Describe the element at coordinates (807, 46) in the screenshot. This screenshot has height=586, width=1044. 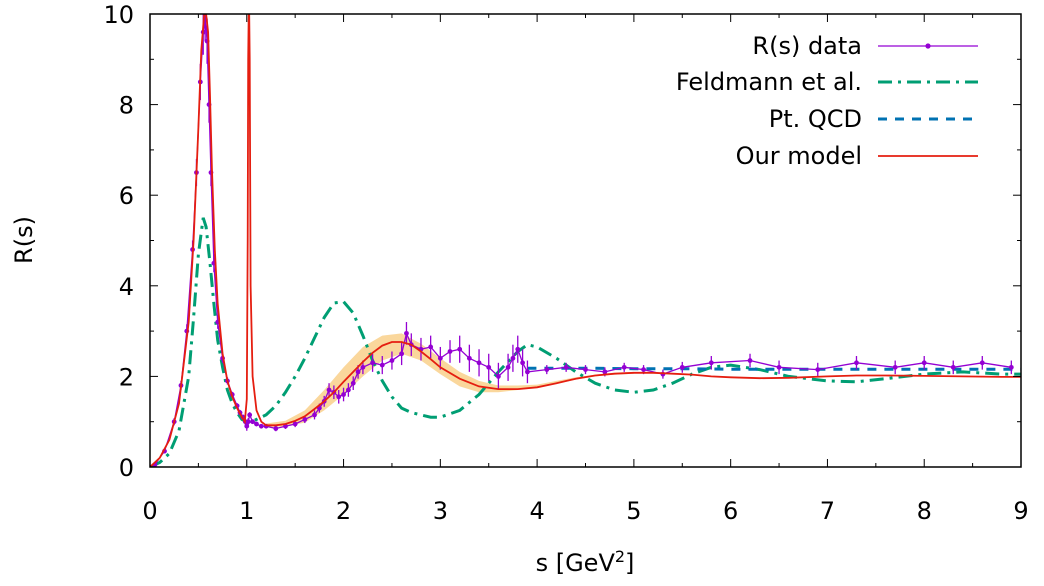
I see `legend-label-r-s-data: R(s) data` at that location.